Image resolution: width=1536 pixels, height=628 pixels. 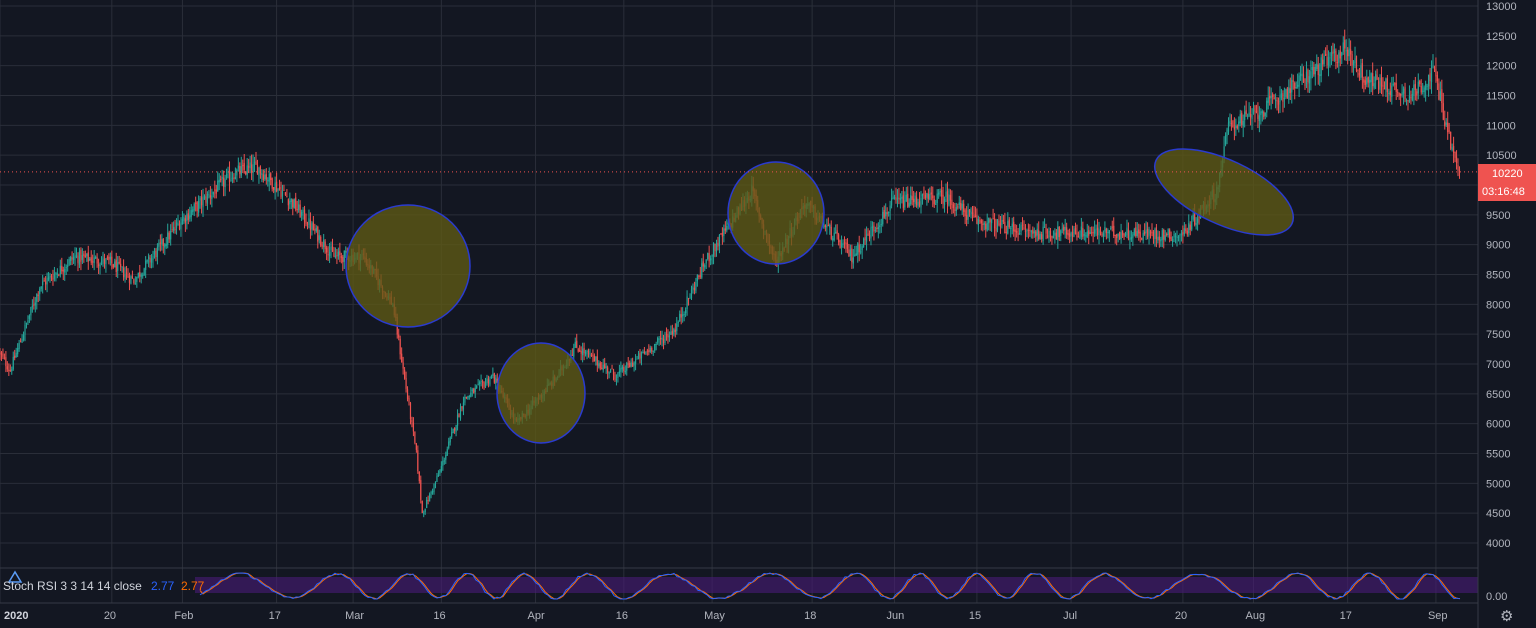 What do you see at coordinates (354, 616) in the screenshot?
I see `time-tick-label: Mar` at bounding box center [354, 616].